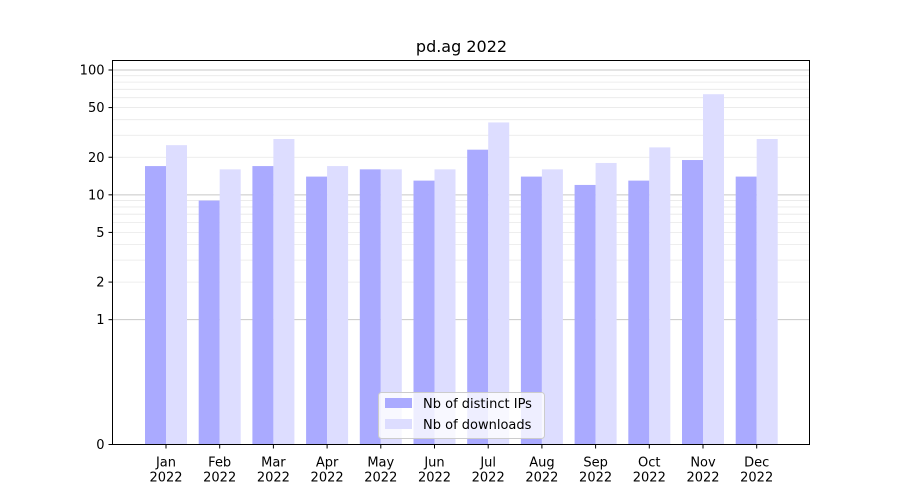  I want to click on y-tick-label: 50, so click(96, 108).